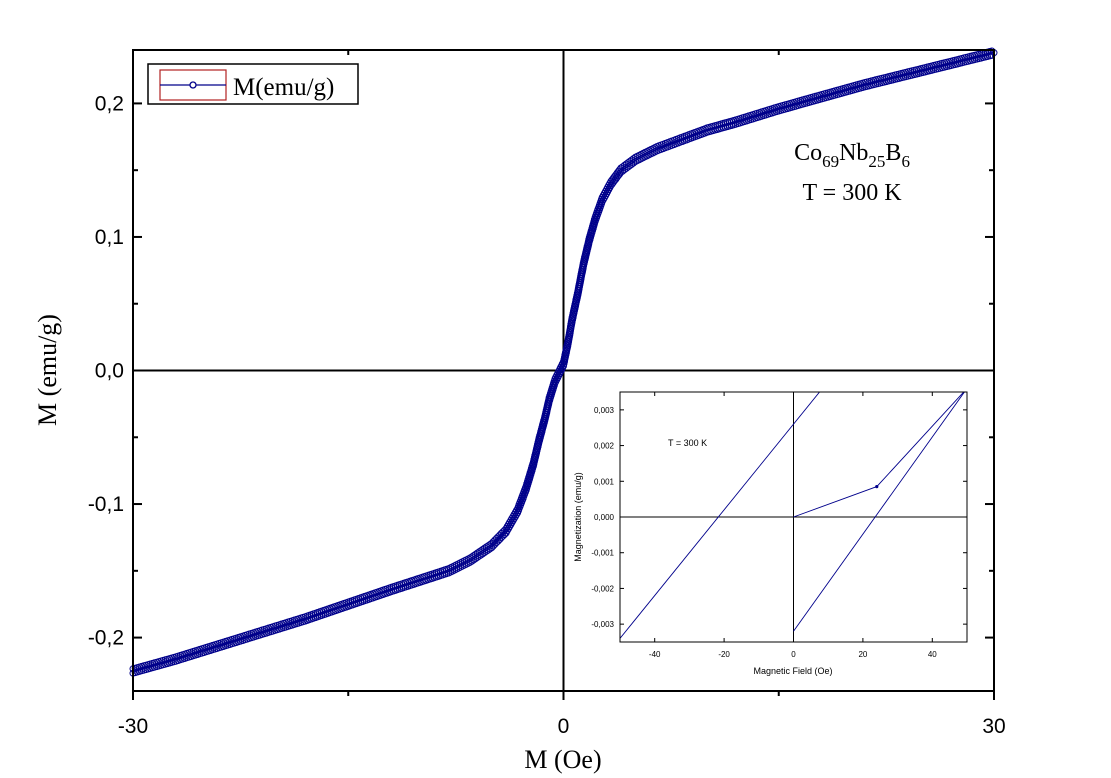 This screenshot has width=1111, height=778. What do you see at coordinates (687, 443) in the screenshot?
I see `inset-temperature-label: T = 300 K` at bounding box center [687, 443].